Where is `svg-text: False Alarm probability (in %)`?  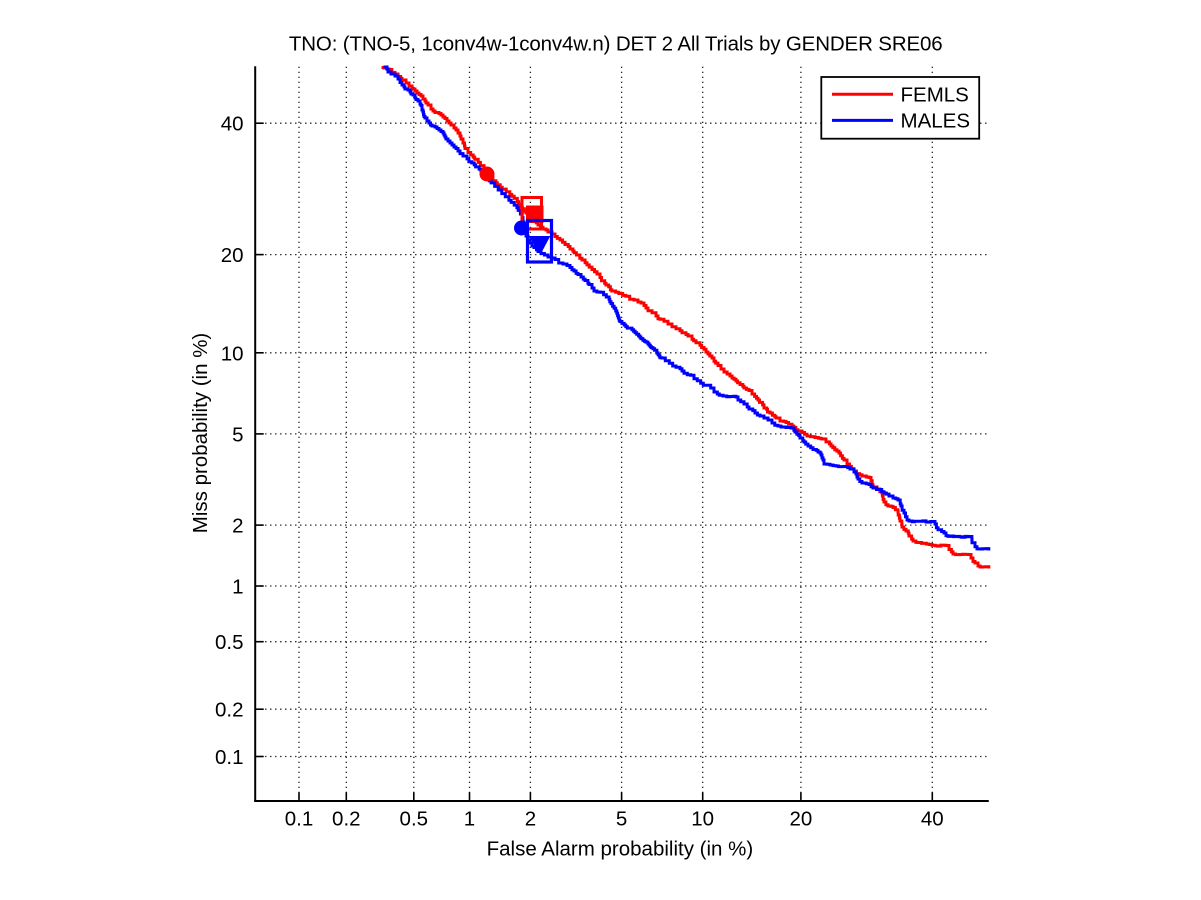 svg-text: False Alarm probability (in %) is located at coordinates (620, 848).